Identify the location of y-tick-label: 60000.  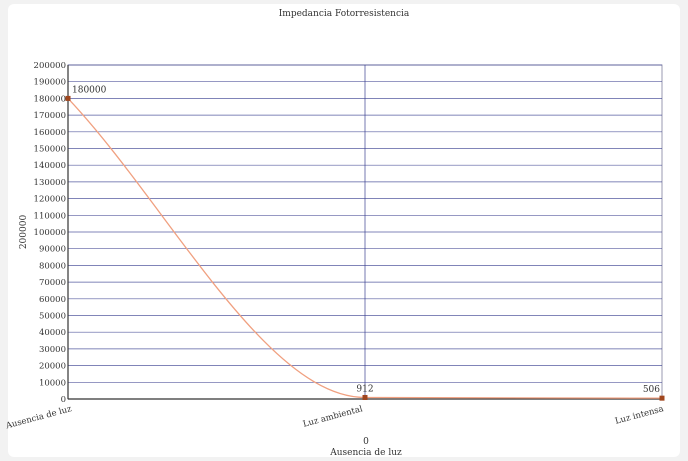
(52, 300).